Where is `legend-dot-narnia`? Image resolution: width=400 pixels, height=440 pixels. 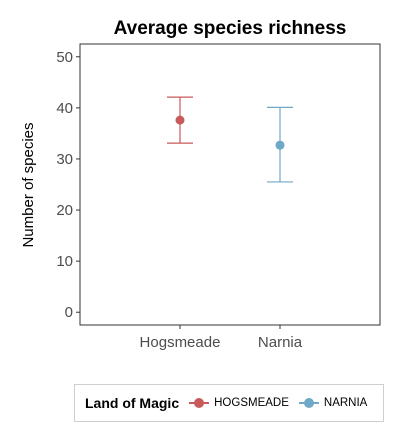 legend-dot-narnia is located at coordinates (308, 403).